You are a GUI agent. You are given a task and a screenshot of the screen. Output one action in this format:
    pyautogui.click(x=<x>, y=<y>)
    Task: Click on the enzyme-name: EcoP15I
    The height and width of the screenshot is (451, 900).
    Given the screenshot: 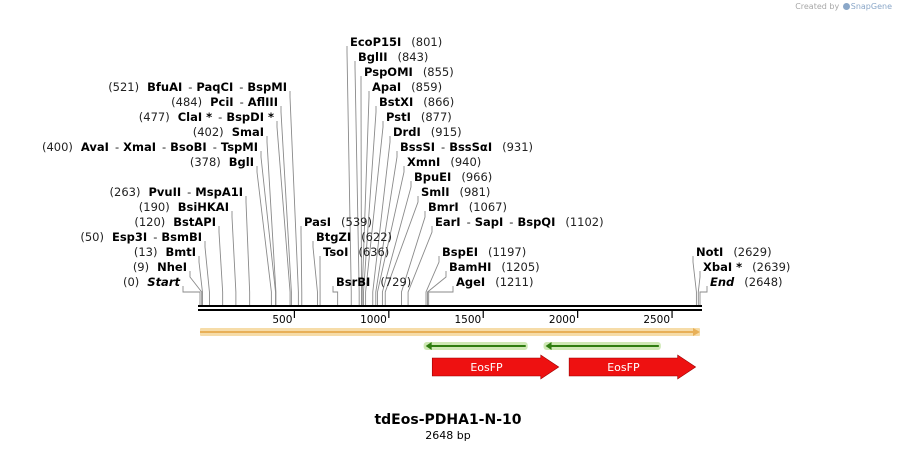 What is the action you would take?
    pyautogui.click(x=375, y=42)
    